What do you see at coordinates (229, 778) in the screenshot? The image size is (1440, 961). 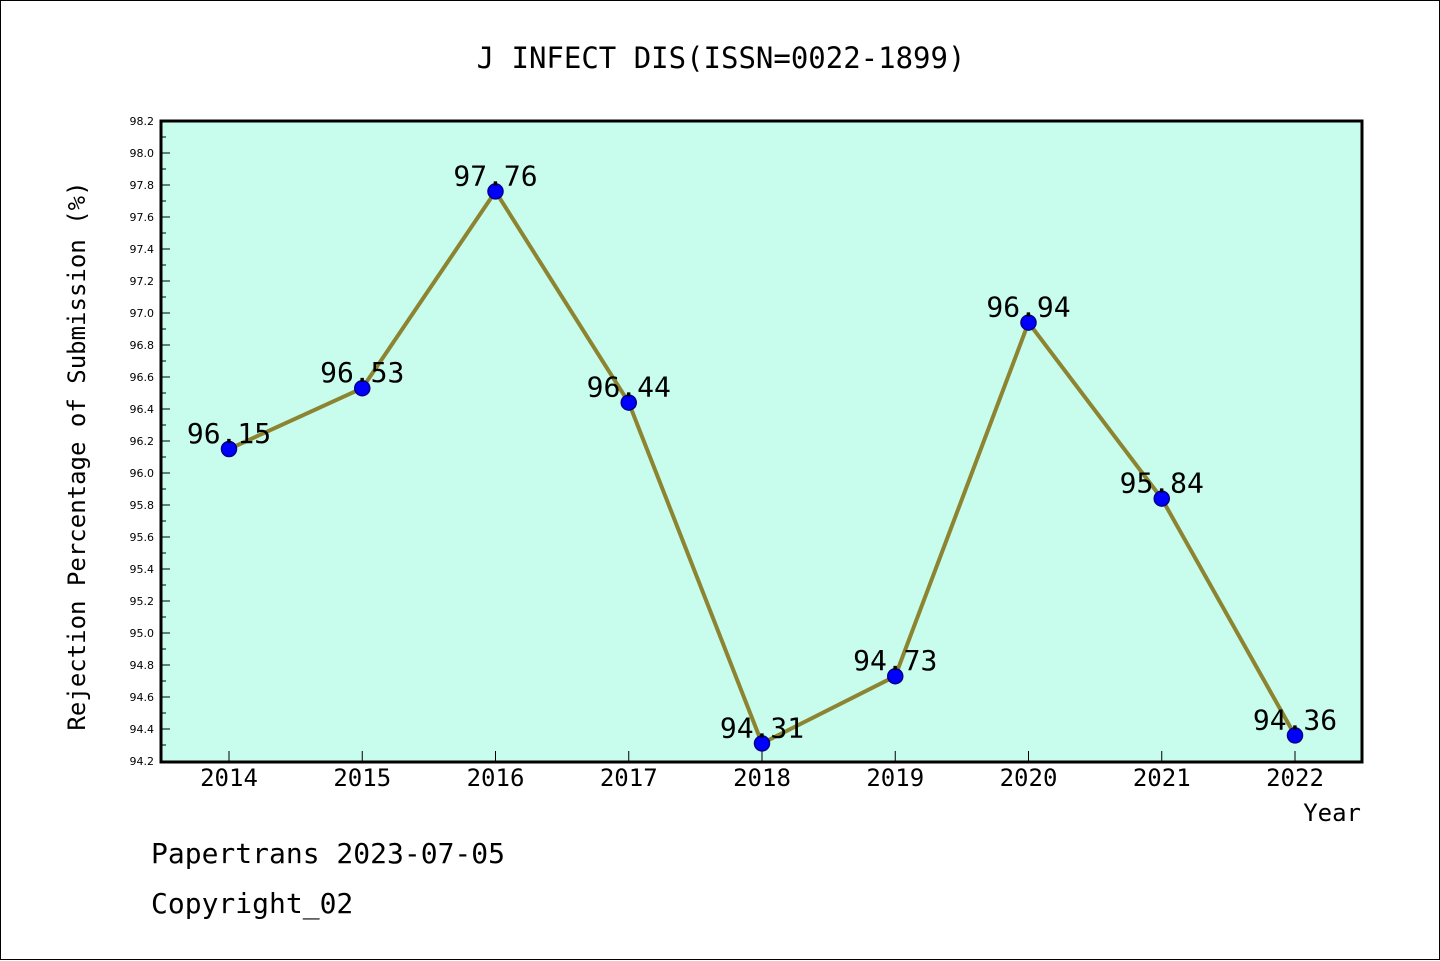 I see `x-tick-label: 2014` at bounding box center [229, 778].